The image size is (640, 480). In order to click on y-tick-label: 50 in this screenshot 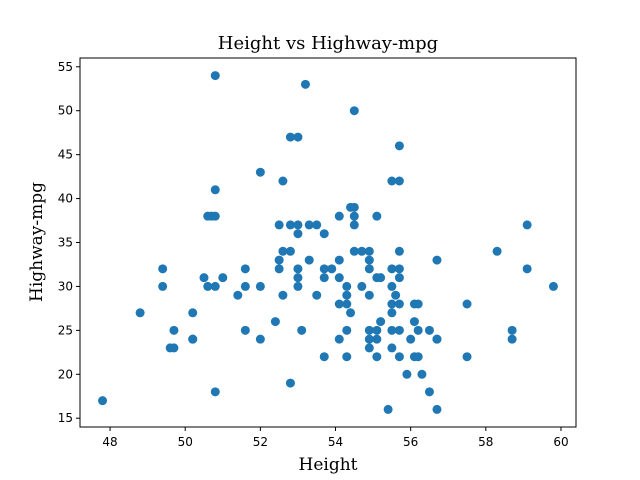, I will do `click(65, 111)`.